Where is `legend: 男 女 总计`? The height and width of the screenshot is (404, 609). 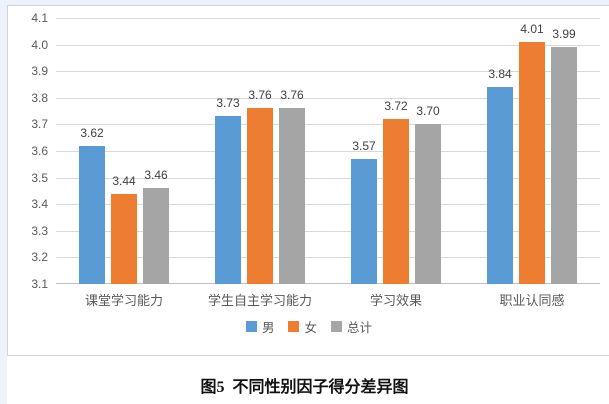 legend: 男 女 总计 is located at coordinates (308, 326).